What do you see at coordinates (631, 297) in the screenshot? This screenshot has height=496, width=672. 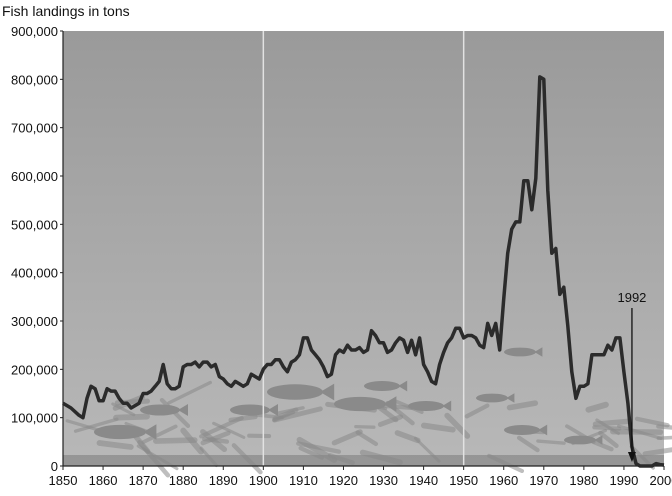 I see `annotation-label: 1992` at bounding box center [631, 297].